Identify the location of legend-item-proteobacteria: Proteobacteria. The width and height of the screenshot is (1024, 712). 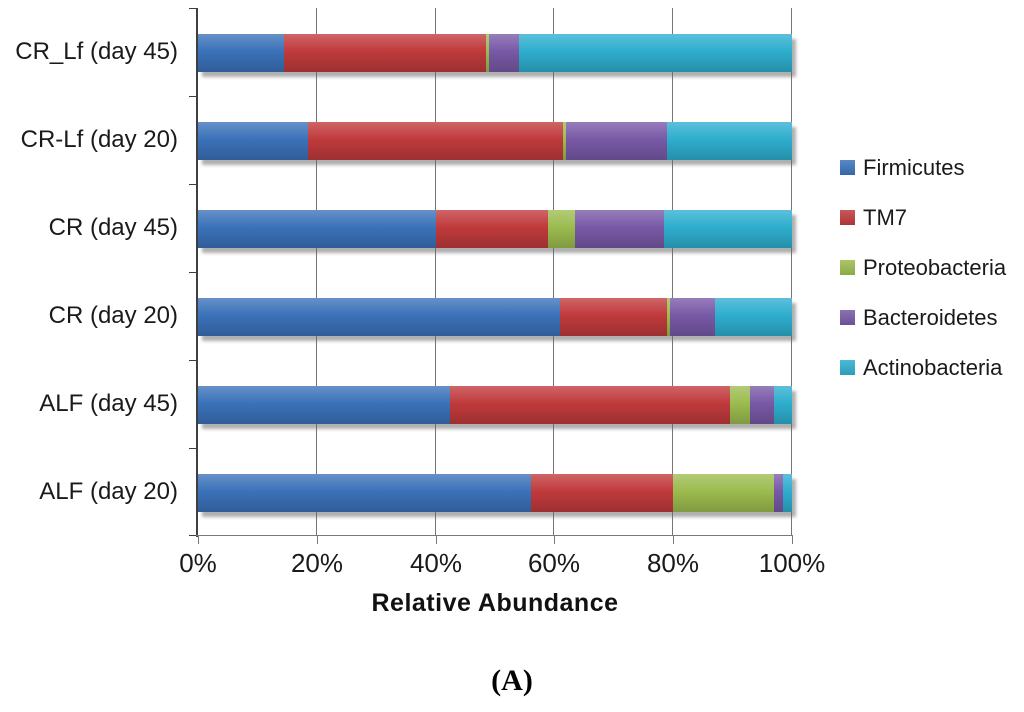
(923, 267).